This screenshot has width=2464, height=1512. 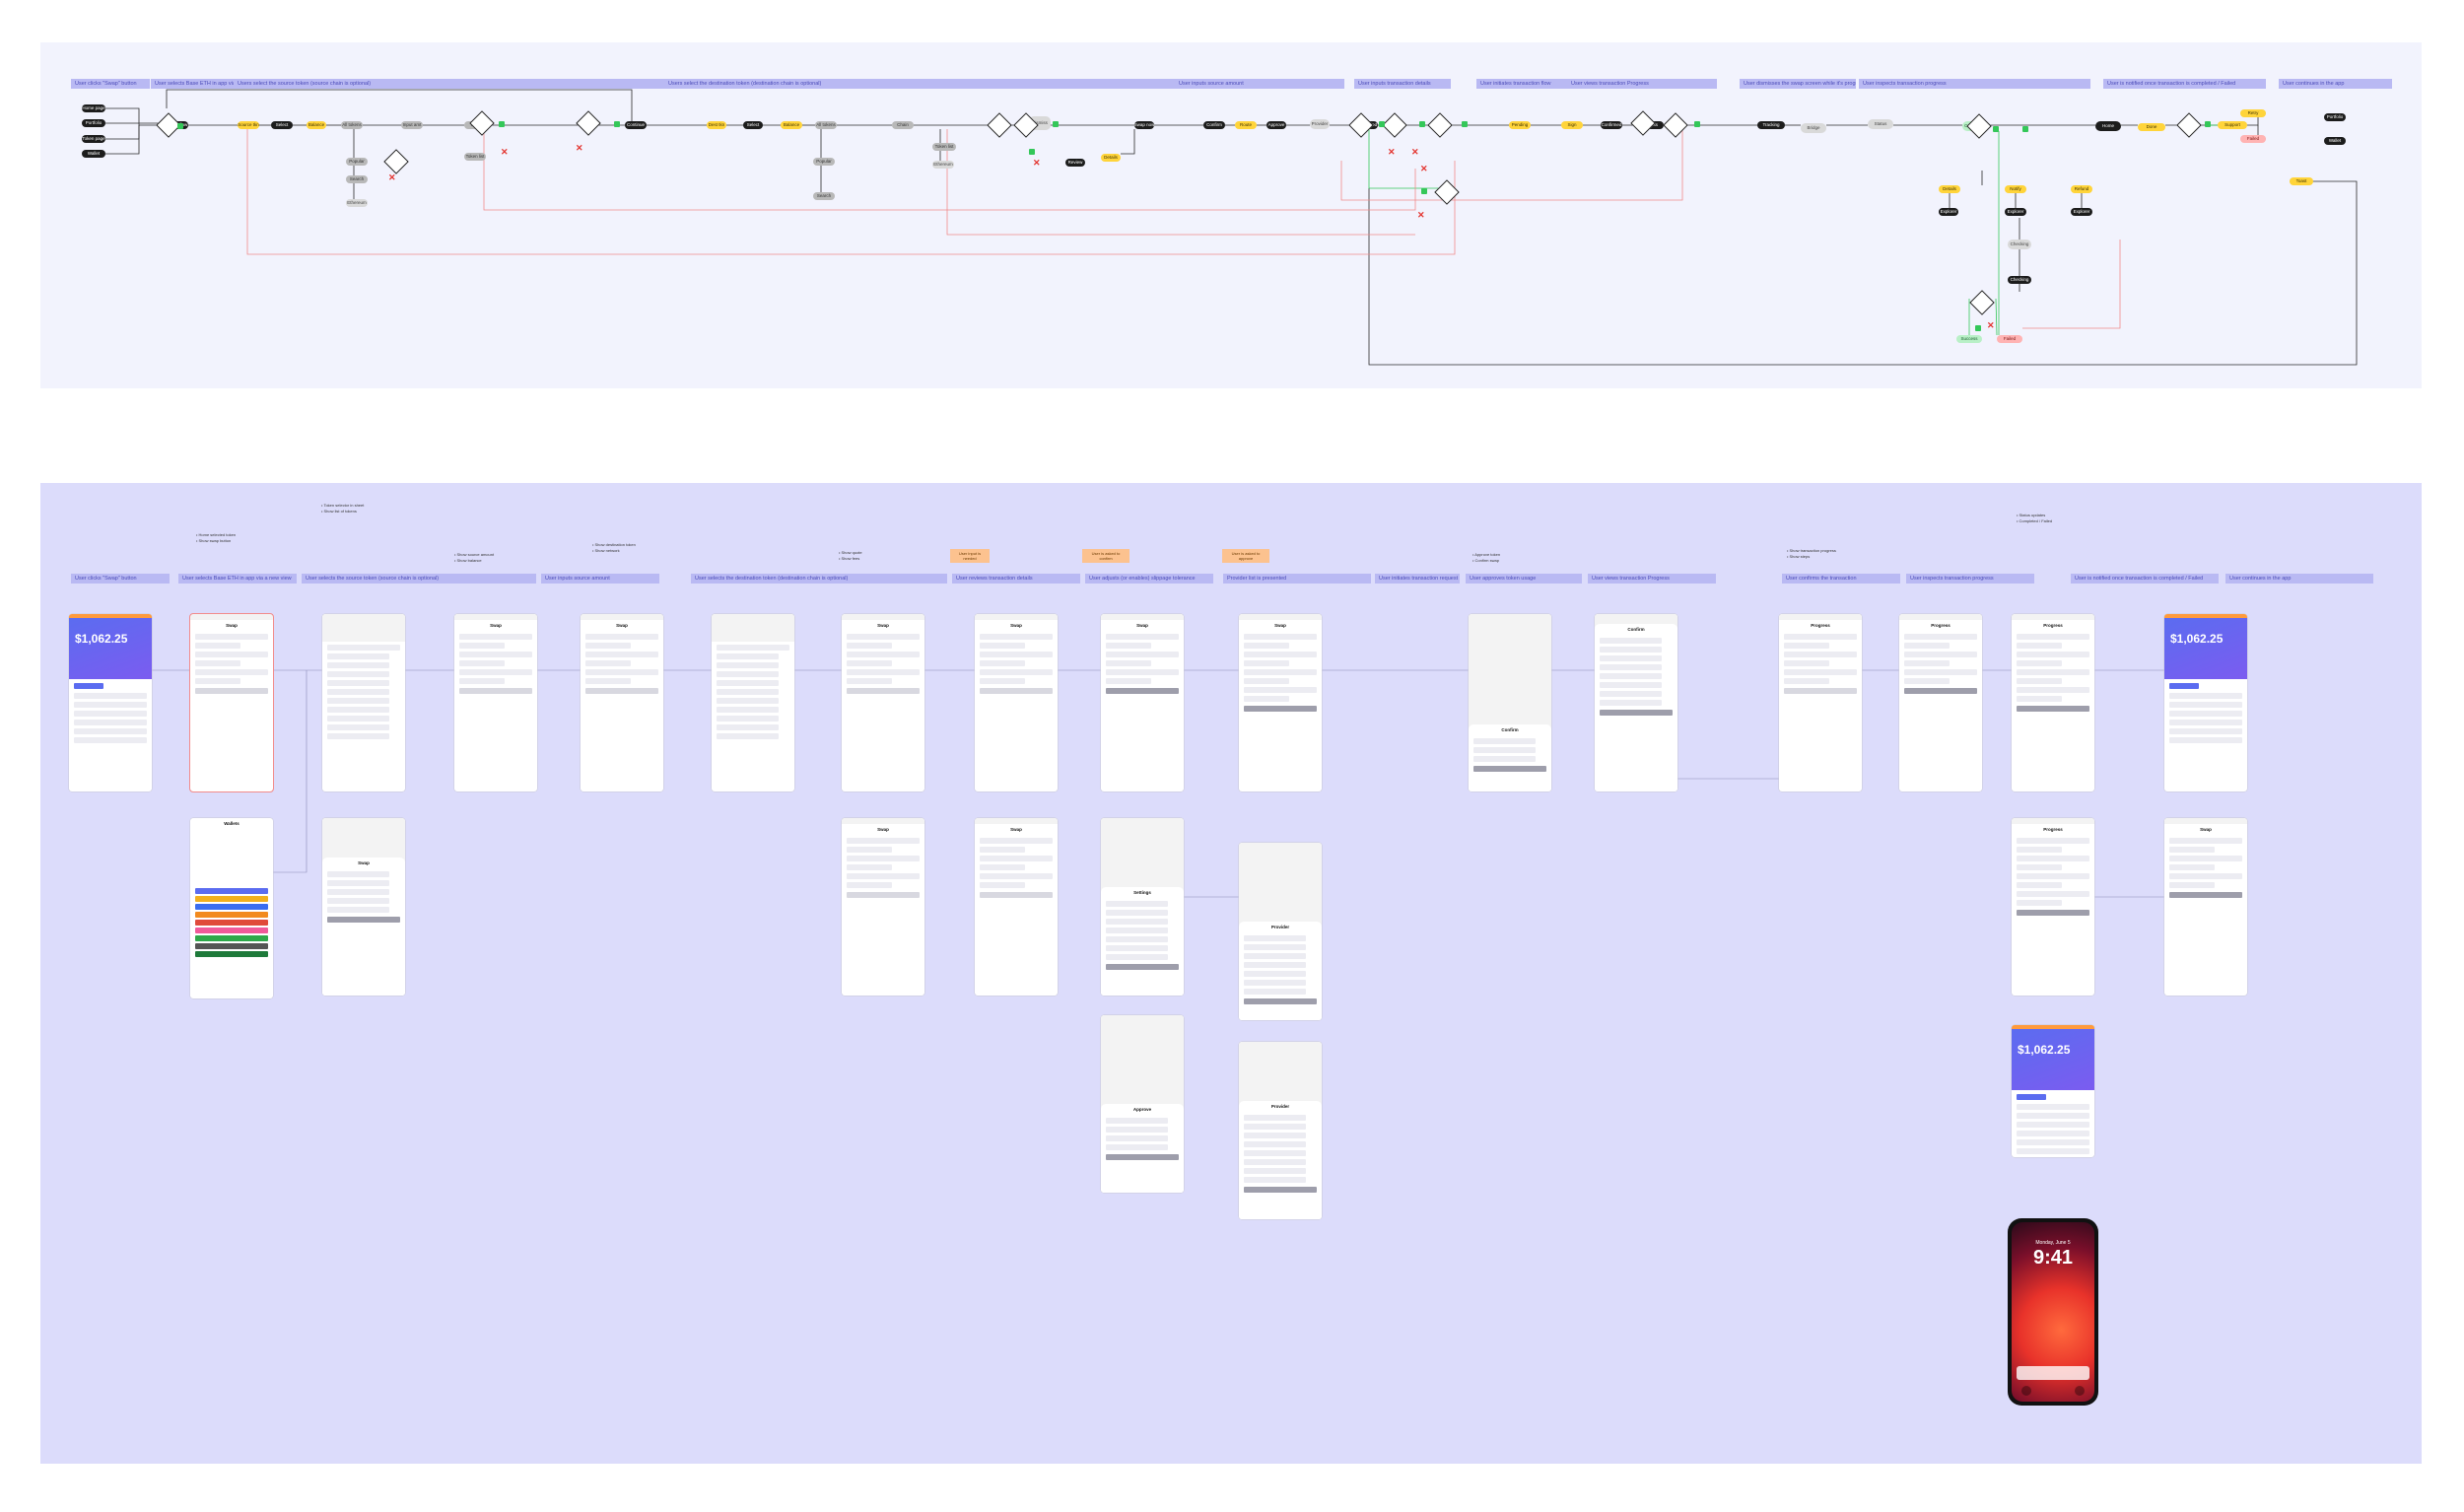 What do you see at coordinates (93, 108) in the screenshot?
I see `flow-node: Home page` at bounding box center [93, 108].